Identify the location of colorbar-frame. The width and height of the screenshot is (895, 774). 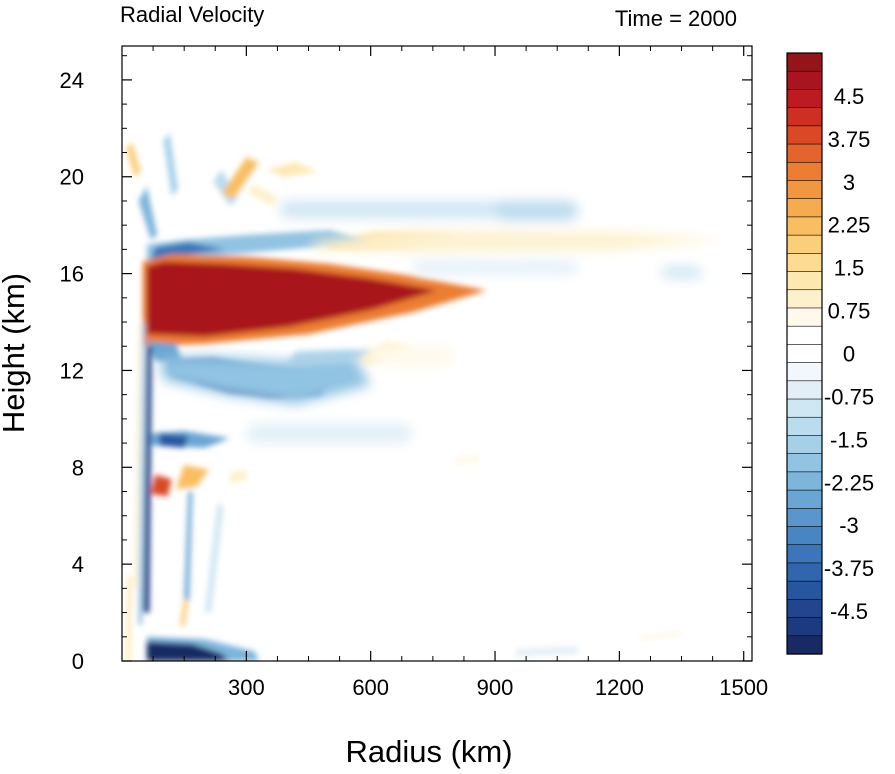
(804, 353).